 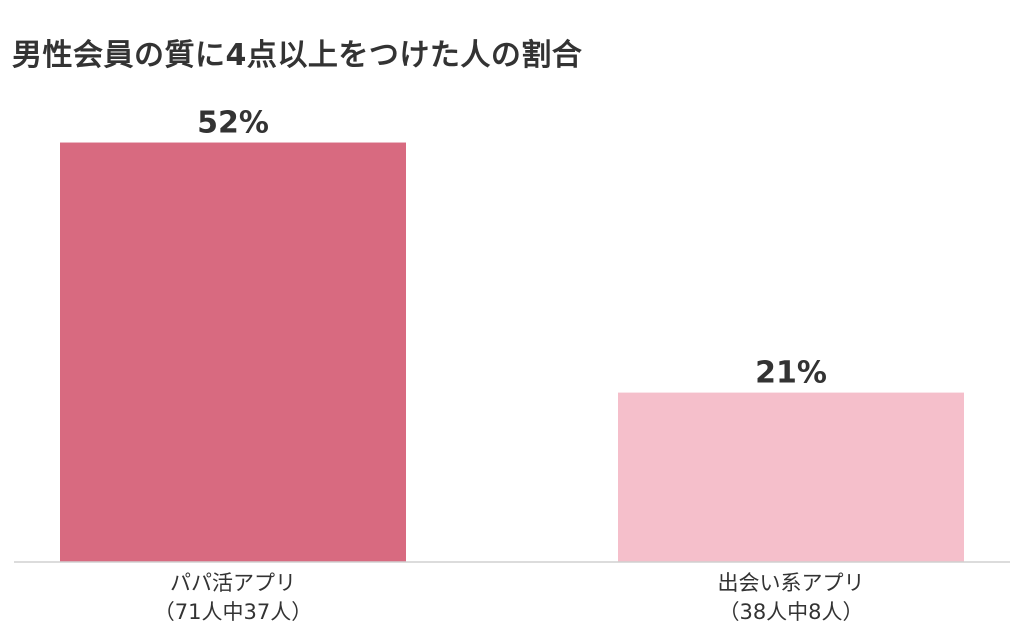 I want to click on value-label-1: 52%, so click(x=233, y=123).